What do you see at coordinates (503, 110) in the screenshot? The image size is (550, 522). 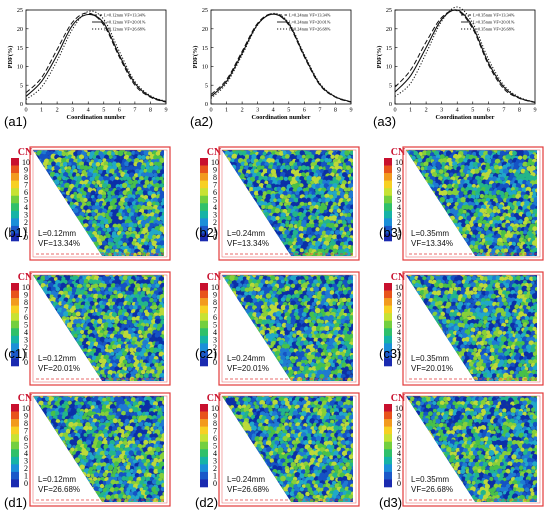 I see `x-tick-label: 7` at bounding box center [503, 110].